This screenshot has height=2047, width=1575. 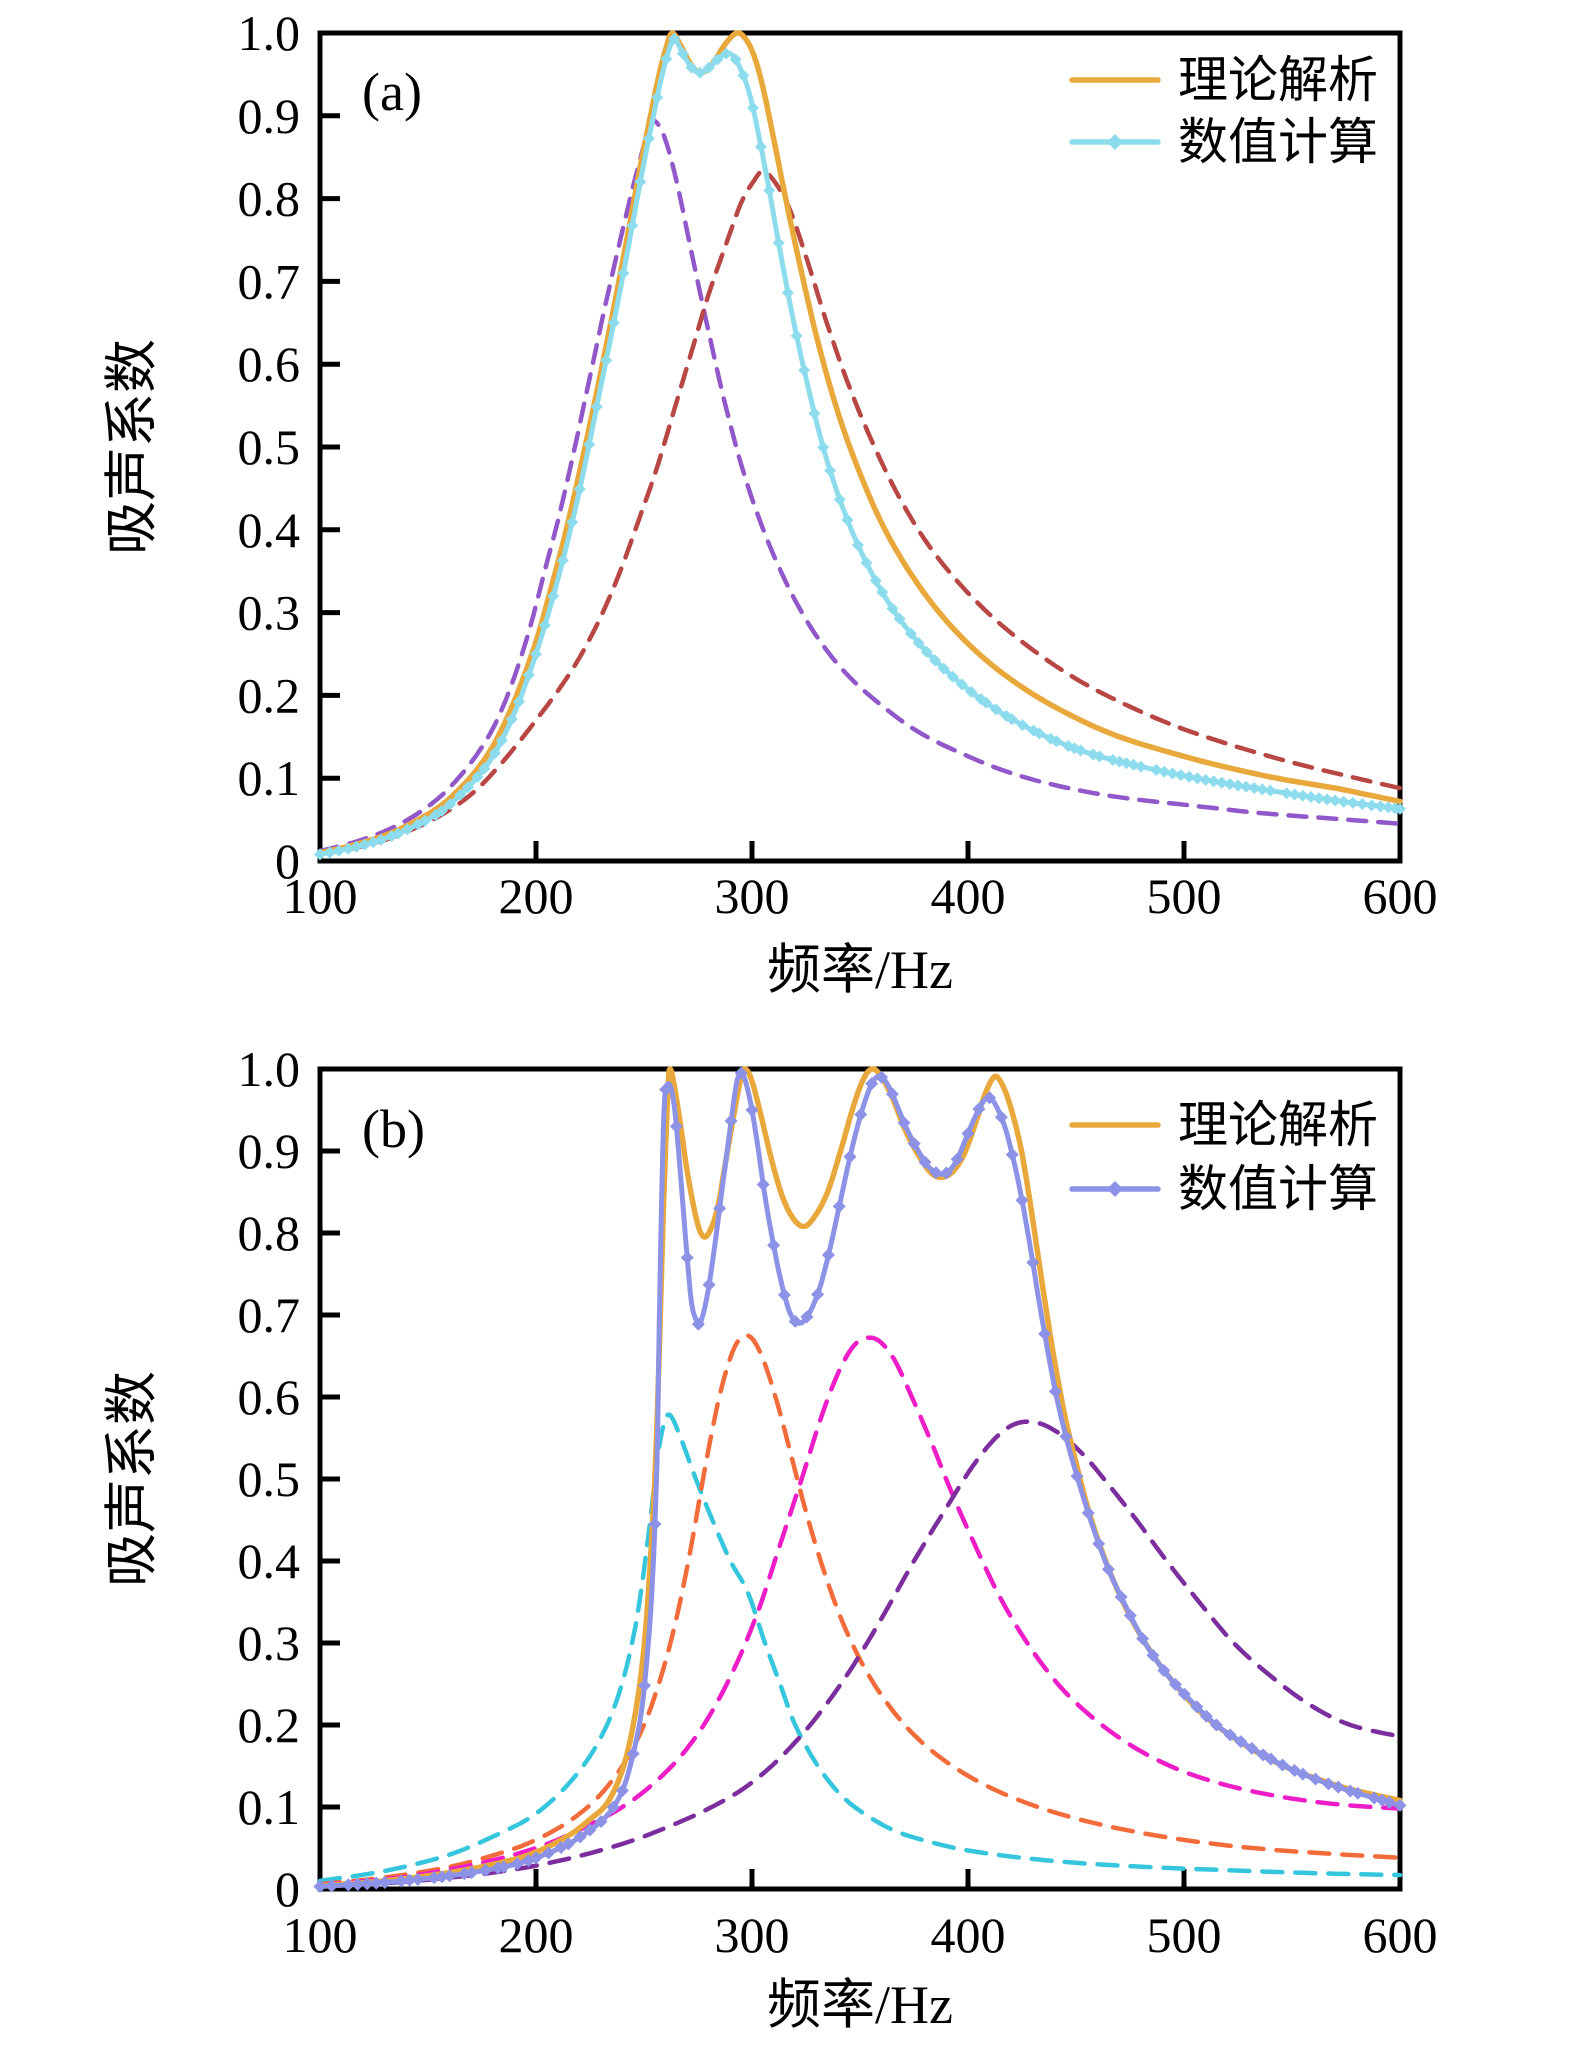 I want to click on subplot-letter: (a), so click(x=392, y=92).